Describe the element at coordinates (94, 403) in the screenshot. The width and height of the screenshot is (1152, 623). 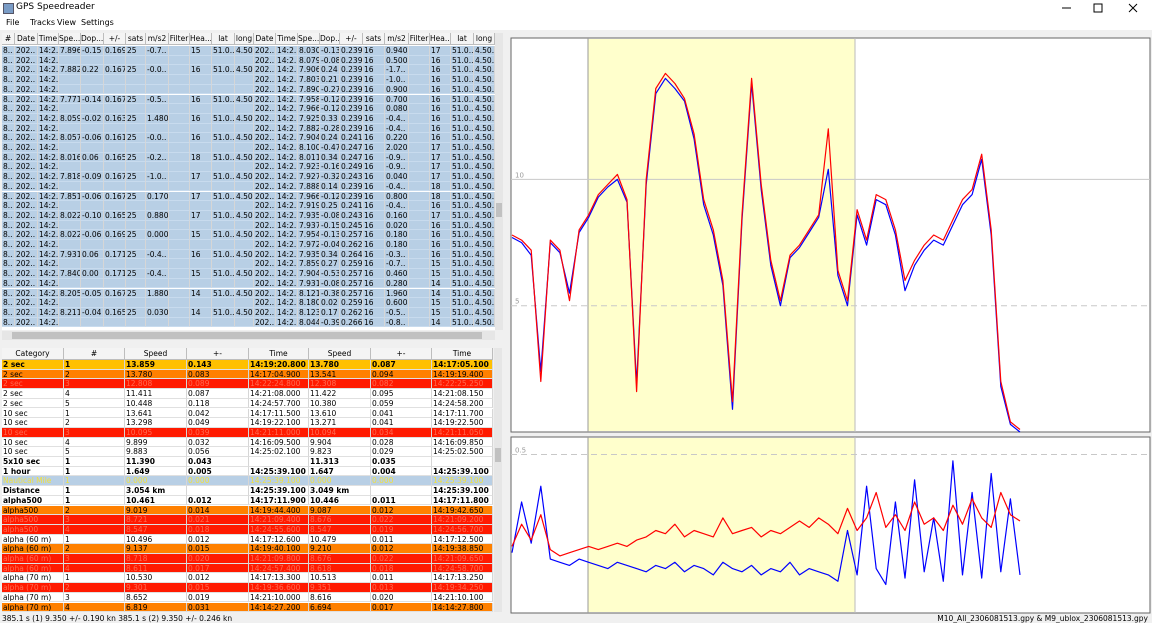
I see `table-cell: 5` at that location.